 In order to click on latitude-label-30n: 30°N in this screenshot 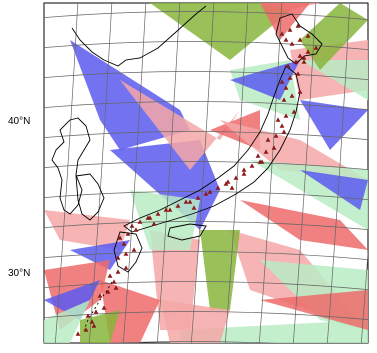, I will do `click(19, 273)`.